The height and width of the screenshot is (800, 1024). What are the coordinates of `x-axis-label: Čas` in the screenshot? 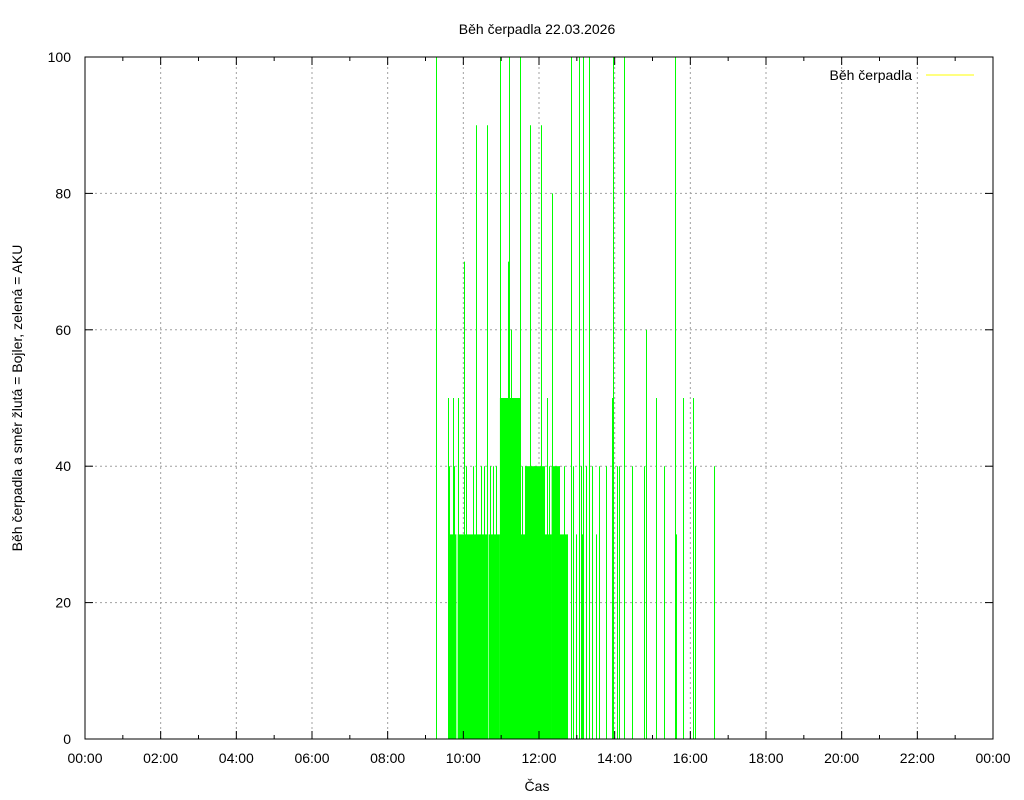 It's located at (537, 786).